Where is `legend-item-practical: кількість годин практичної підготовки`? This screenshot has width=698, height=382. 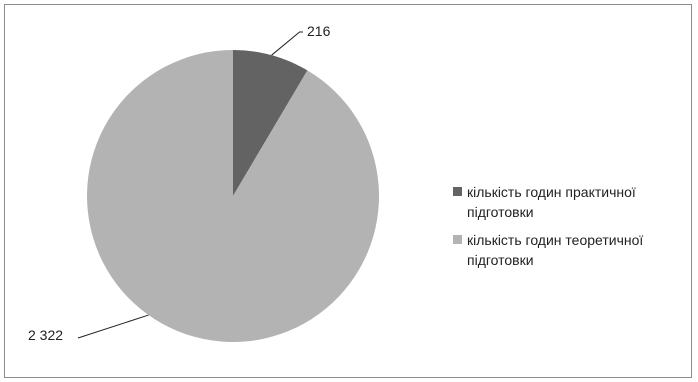 legend-item-practical: кількість годин практичної підготовки is located at coordinates (570, 202).